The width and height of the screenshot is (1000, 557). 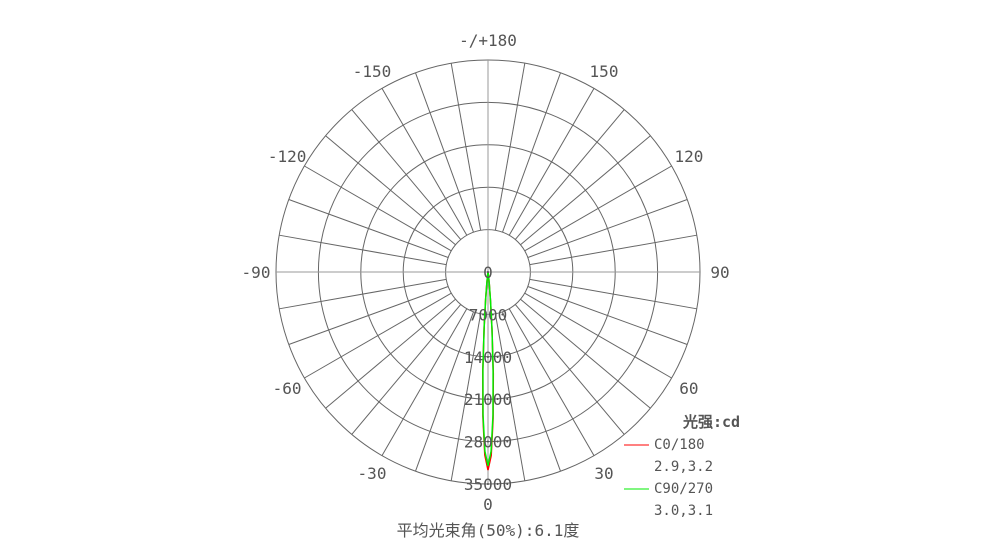 What do you see at coordinates (688, 156) in the screenshot?
I see `angle-label: 120` at bounding box center [688, 156].